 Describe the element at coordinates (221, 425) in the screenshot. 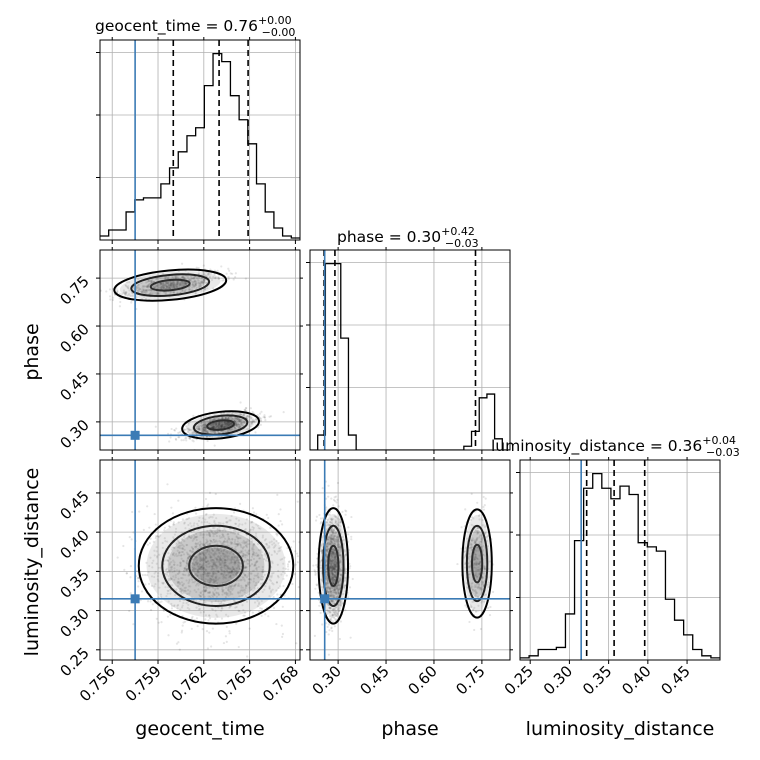

I see `density-shade` at that location.